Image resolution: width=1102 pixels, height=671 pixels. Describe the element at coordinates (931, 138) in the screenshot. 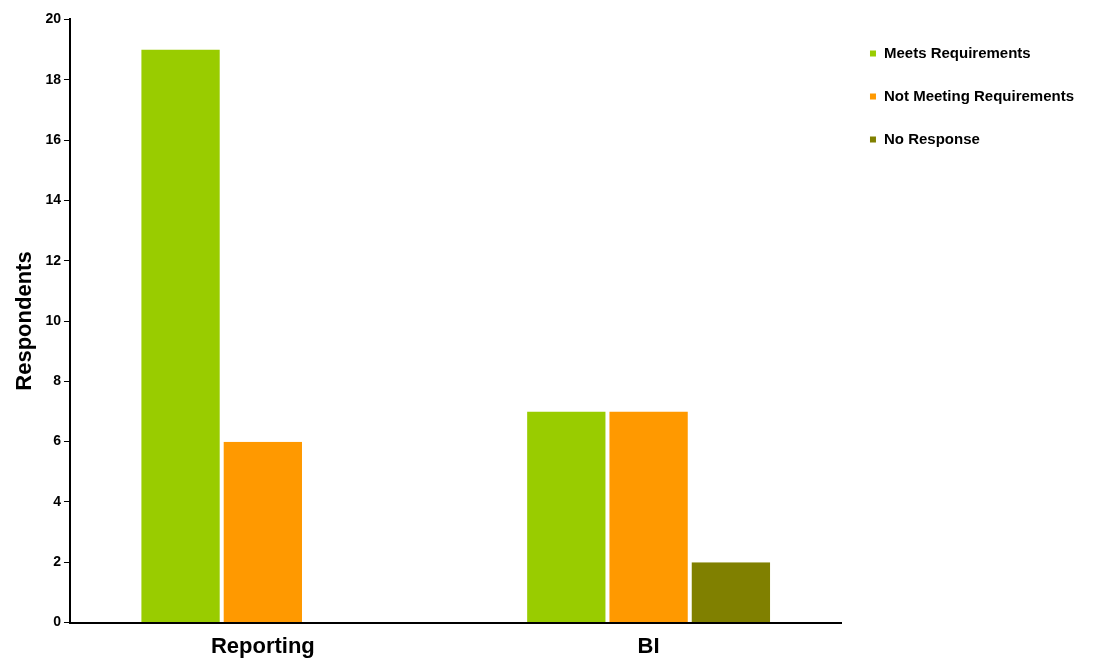

I see `legend-label: No Response` at that location.